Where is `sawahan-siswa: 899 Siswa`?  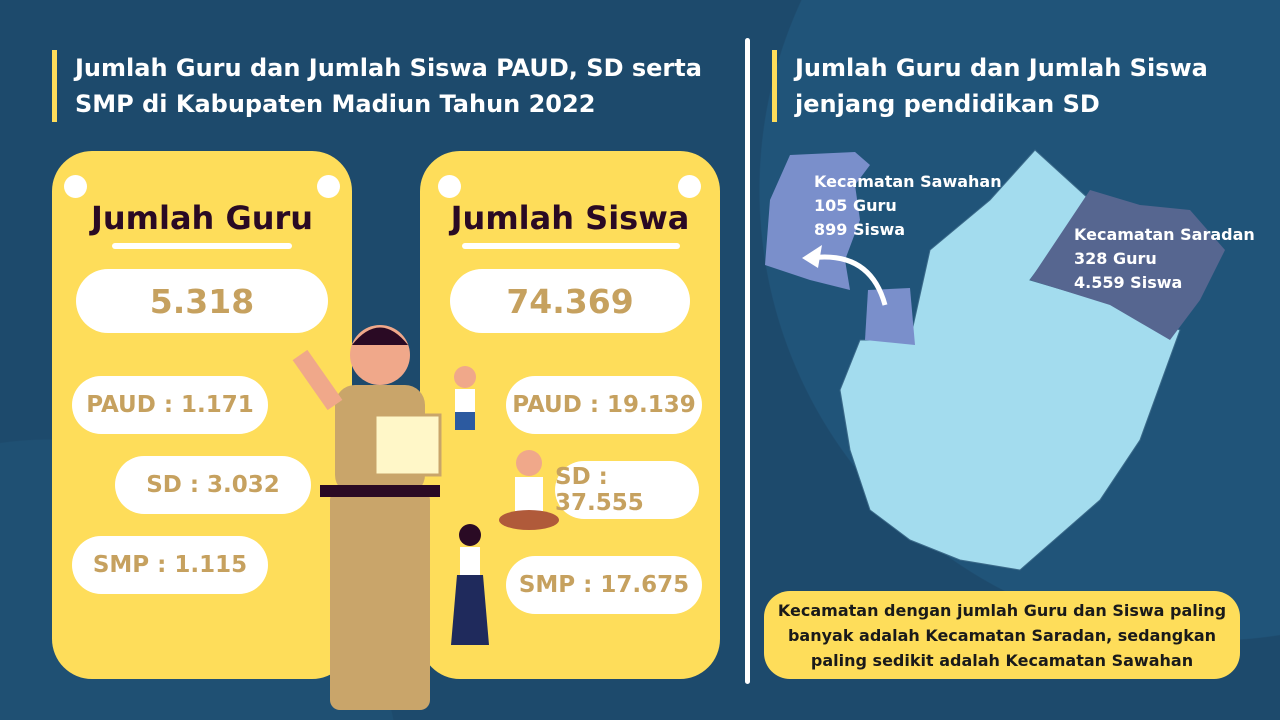 sawahan-siswa: 899 Siswa is located at coordinates (860, 229).